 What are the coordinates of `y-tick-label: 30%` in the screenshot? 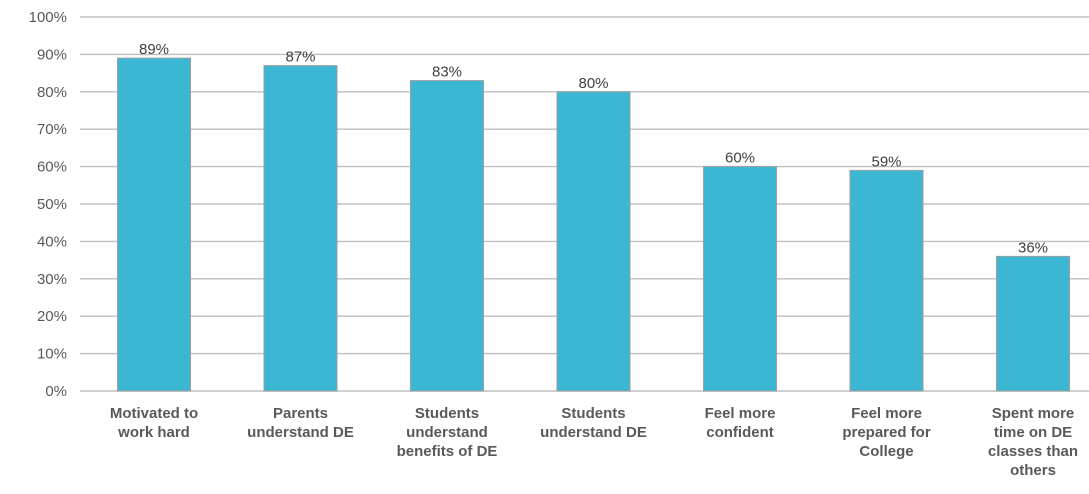 It's located at (52, 279).